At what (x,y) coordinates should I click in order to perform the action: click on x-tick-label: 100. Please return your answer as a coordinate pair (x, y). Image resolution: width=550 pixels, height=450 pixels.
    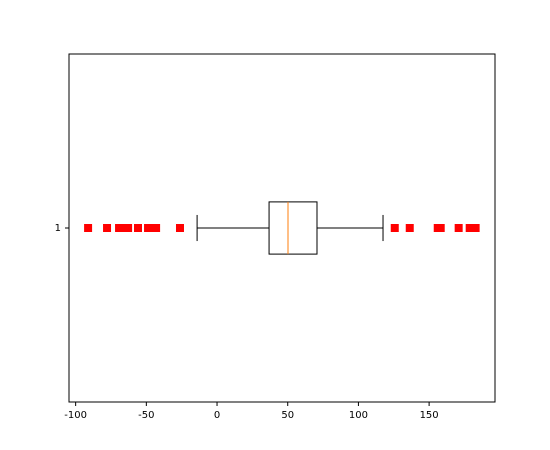
    Looking at the image, I should click on (358, 415).